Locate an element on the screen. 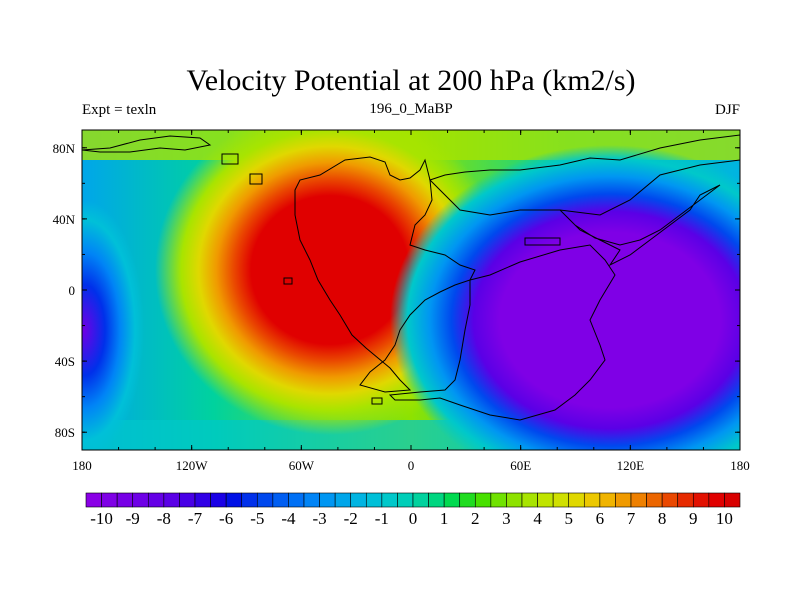 This screenshot has width=800, height=600. x-tick-label: 60W is located at coordinates (302, 465).